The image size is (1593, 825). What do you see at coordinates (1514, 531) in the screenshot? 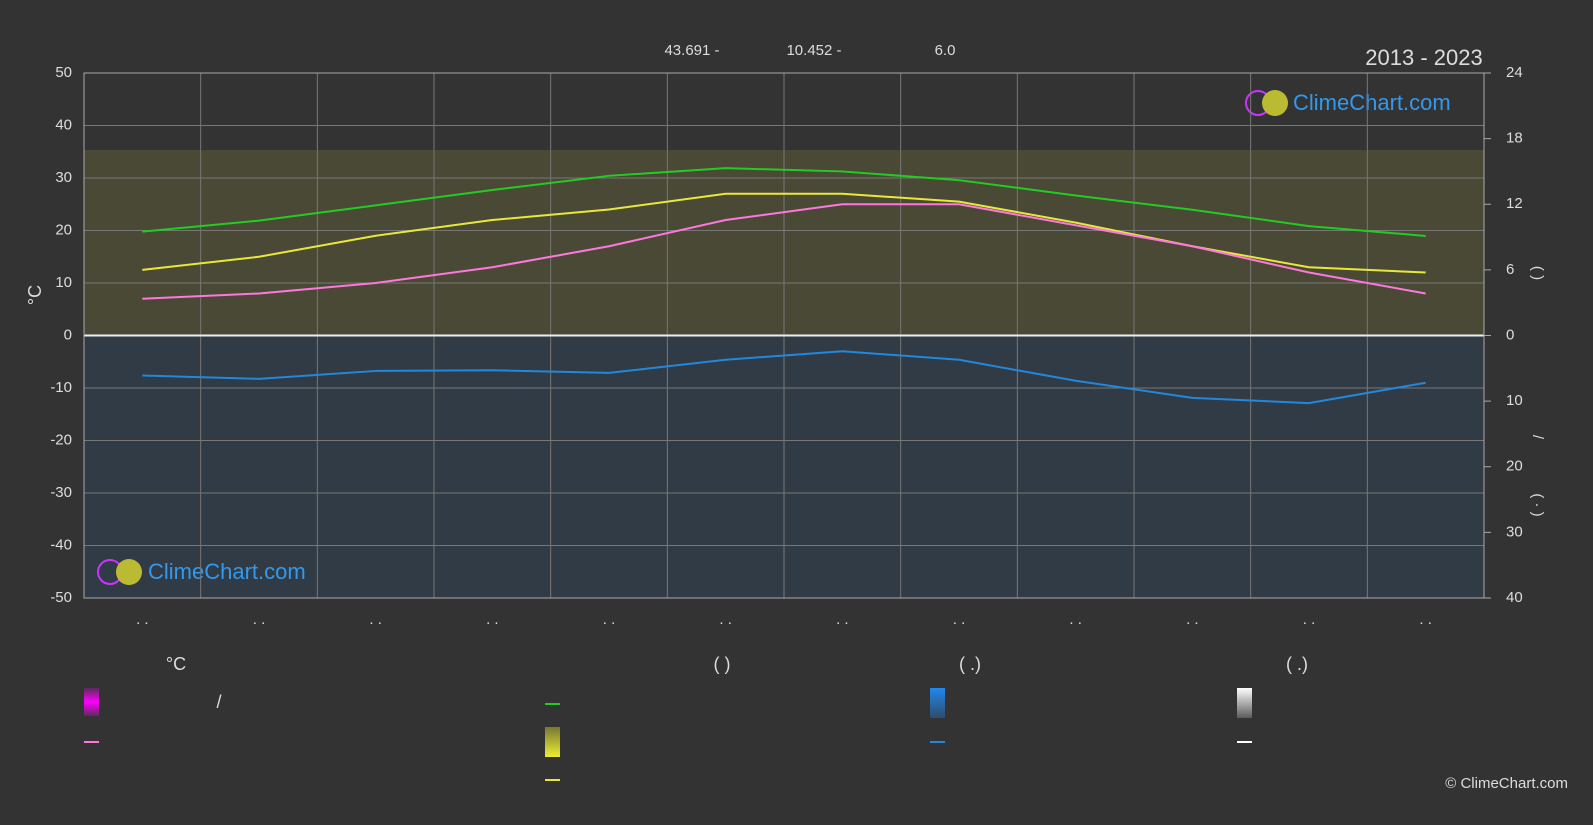
I see `y3-tick-label: 30` at bounding box center [1514, 531].